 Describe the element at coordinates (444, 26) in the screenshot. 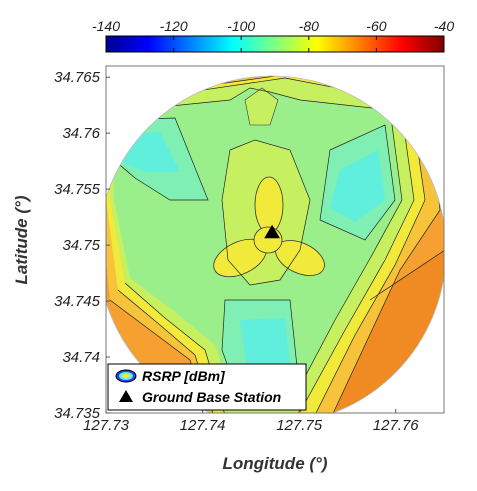

I see `colorbar-tick-label: -40` at that location.